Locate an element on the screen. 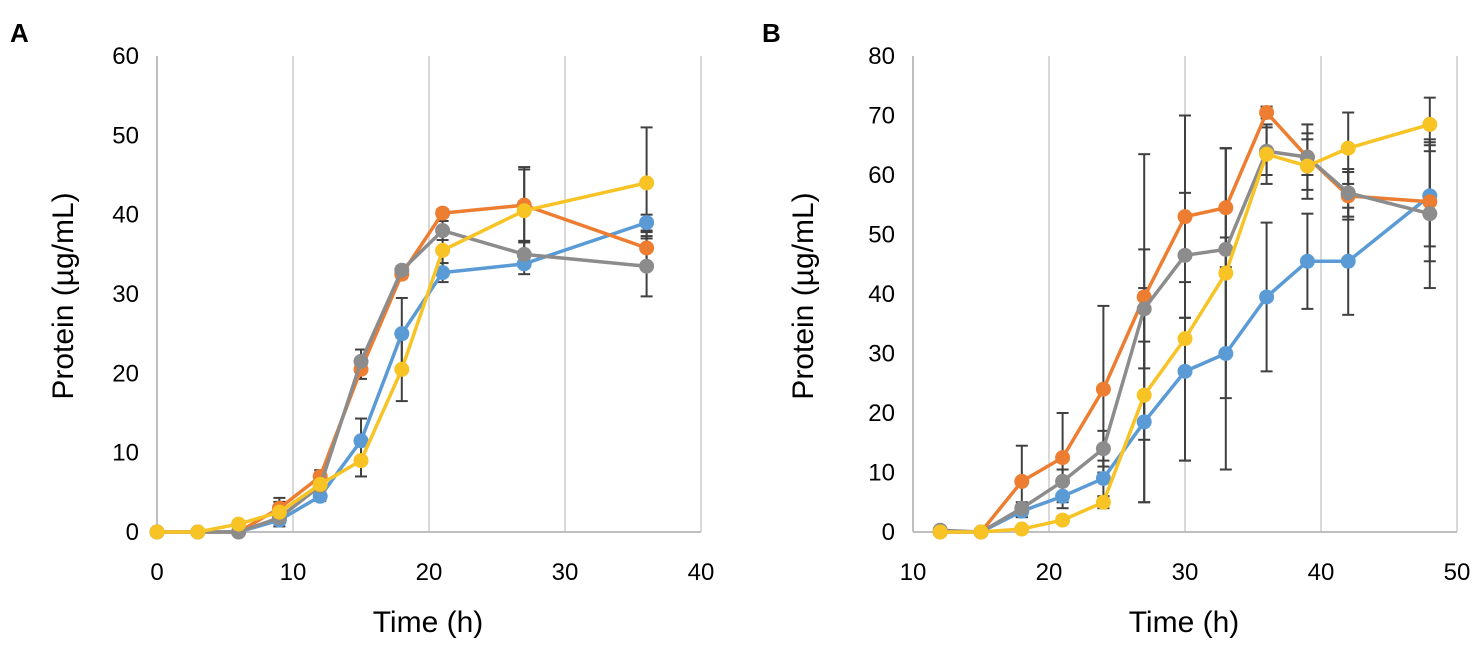 The image size is (1479, 646). y-tick-label: 70 is located at coordinates (881, 116).